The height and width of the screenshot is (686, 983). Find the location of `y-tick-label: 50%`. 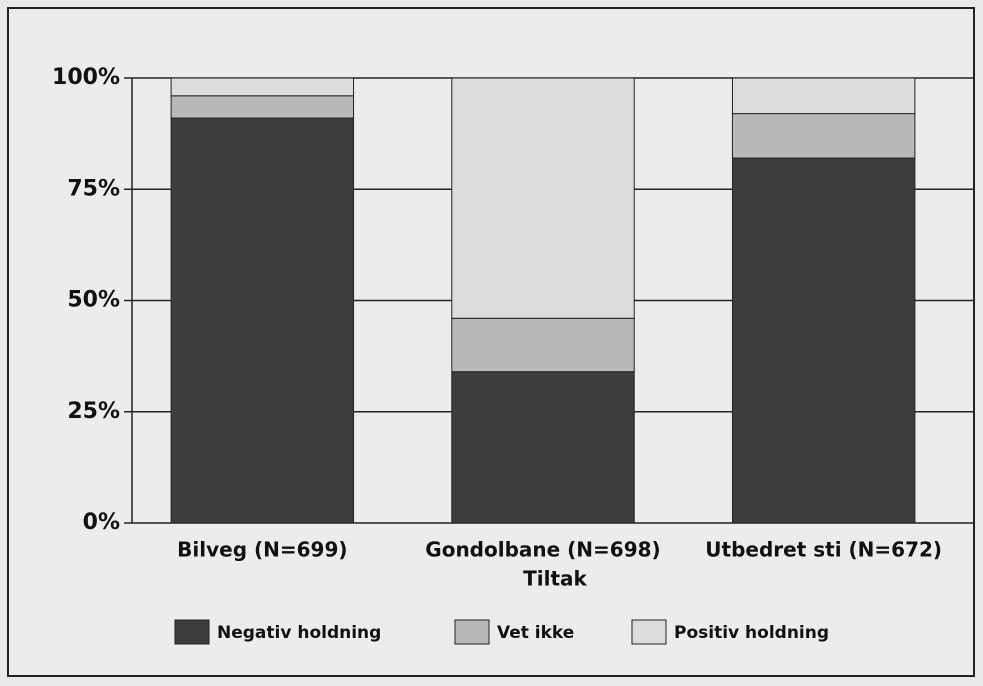

y-tick-label: 50% is located at coordinates (93, 300).